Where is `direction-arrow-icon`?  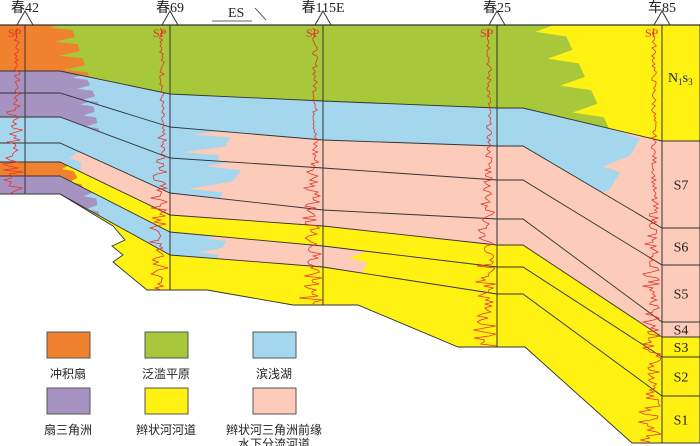 direction-arrow-icon is located at coordinates (260, 14).